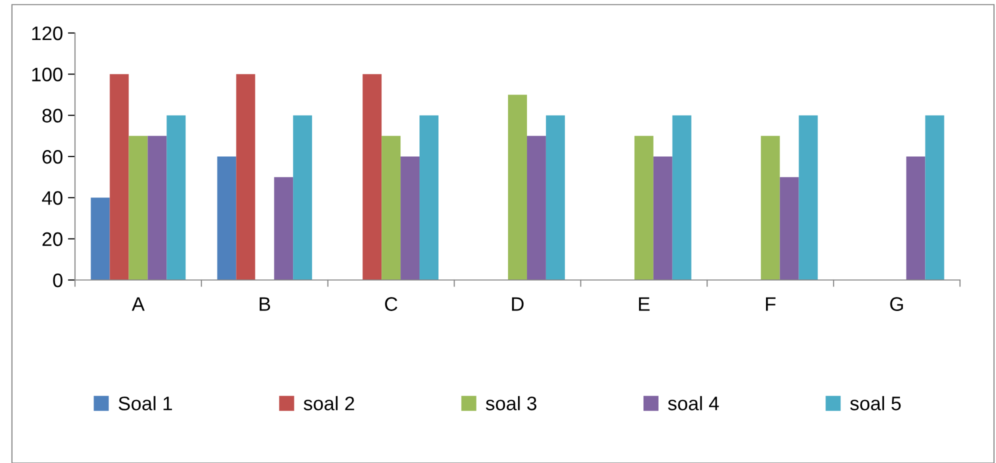 This screenshot has height=463, width=996. Describe the element at coordinates (52, 157) in the screenshot. I see `y-tick-label: 60` at that location.